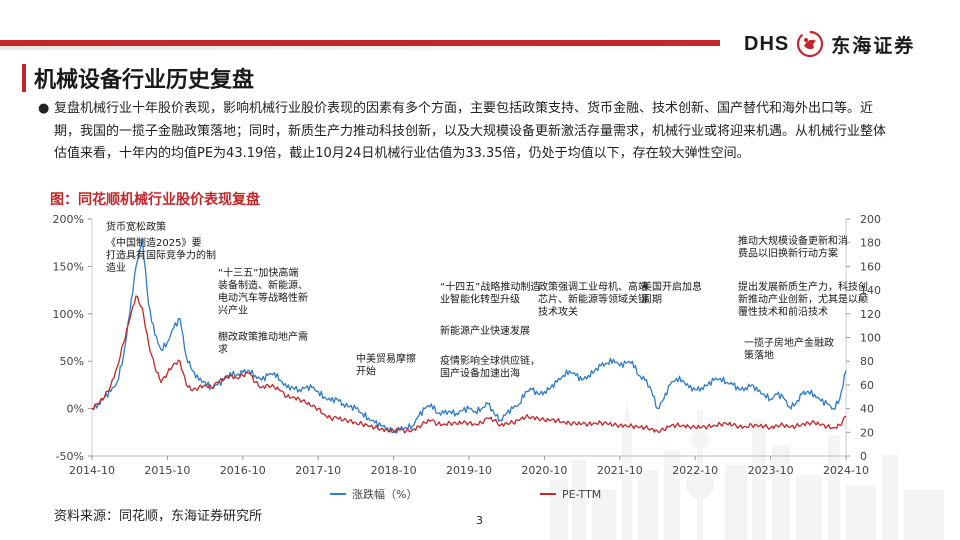 This screenshot has width=960, height=540. I want to click on annotation-label: 美国开启加息周期, so click(672, 293).